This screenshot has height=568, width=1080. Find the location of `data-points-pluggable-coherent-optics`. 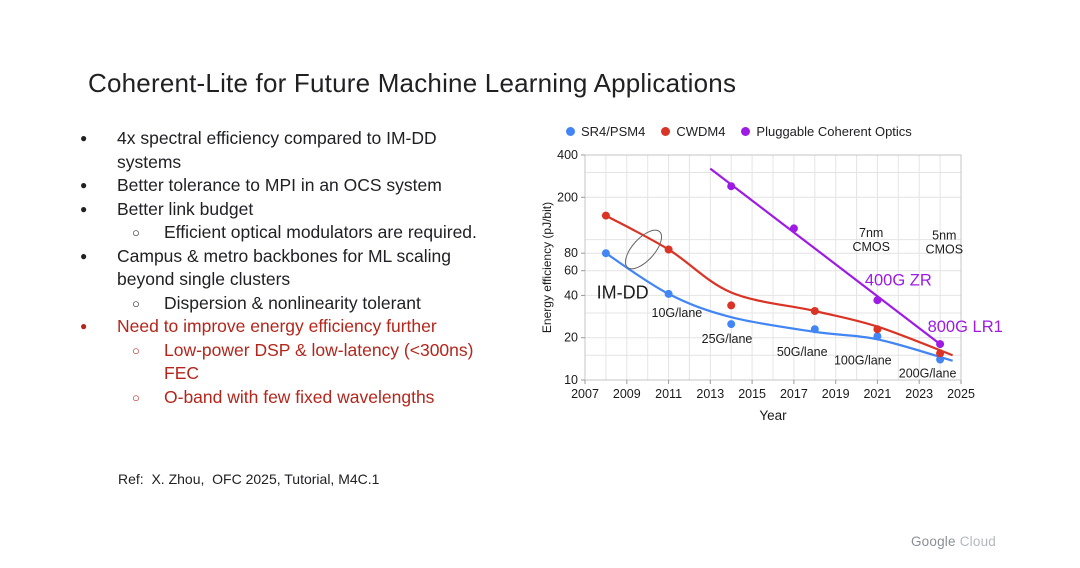

data-points-pluggable-coherent-optics is located at coordinates (836, 265).